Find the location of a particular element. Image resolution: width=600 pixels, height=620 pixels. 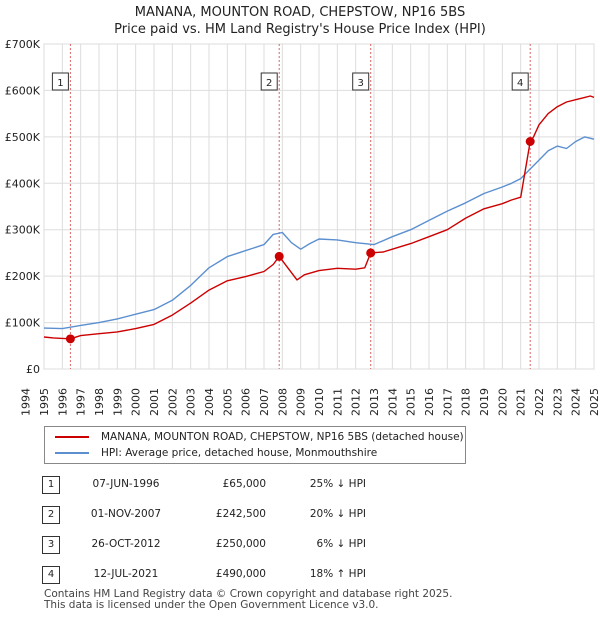

sale-date: 07-JUN-1996 is located at coordinates (126, 484).